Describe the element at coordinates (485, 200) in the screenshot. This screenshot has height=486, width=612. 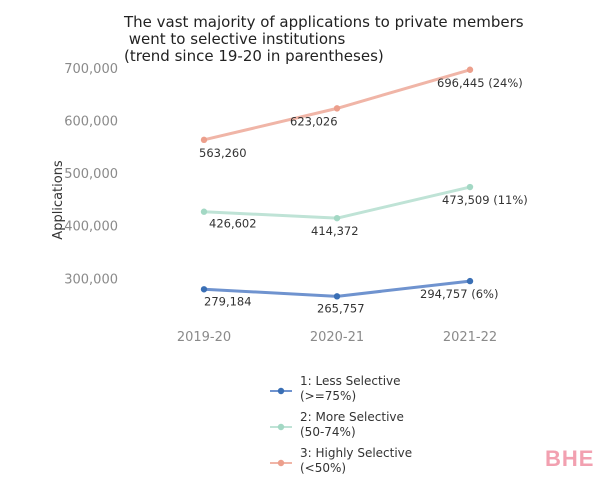
I see `data-label: 473,509 (11%)` at that location.